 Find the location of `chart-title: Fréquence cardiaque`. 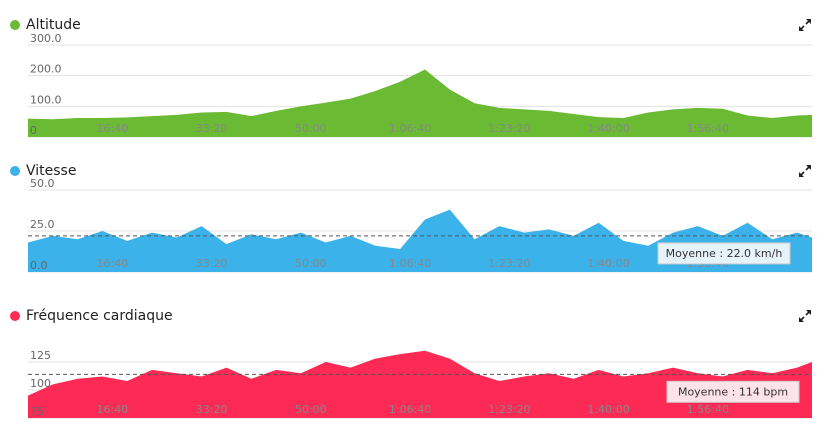

chart-title: Fréquence cardiaque is located at coordinates (99, 316).